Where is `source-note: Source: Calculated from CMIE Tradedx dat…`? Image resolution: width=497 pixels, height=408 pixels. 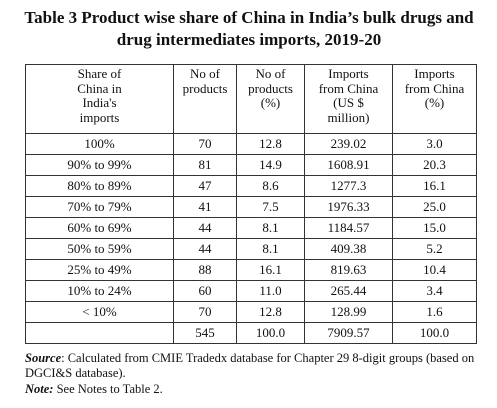
source-note: Source: Calculated from CMIE Tradedx dat… is located at coordinates (255, 366).